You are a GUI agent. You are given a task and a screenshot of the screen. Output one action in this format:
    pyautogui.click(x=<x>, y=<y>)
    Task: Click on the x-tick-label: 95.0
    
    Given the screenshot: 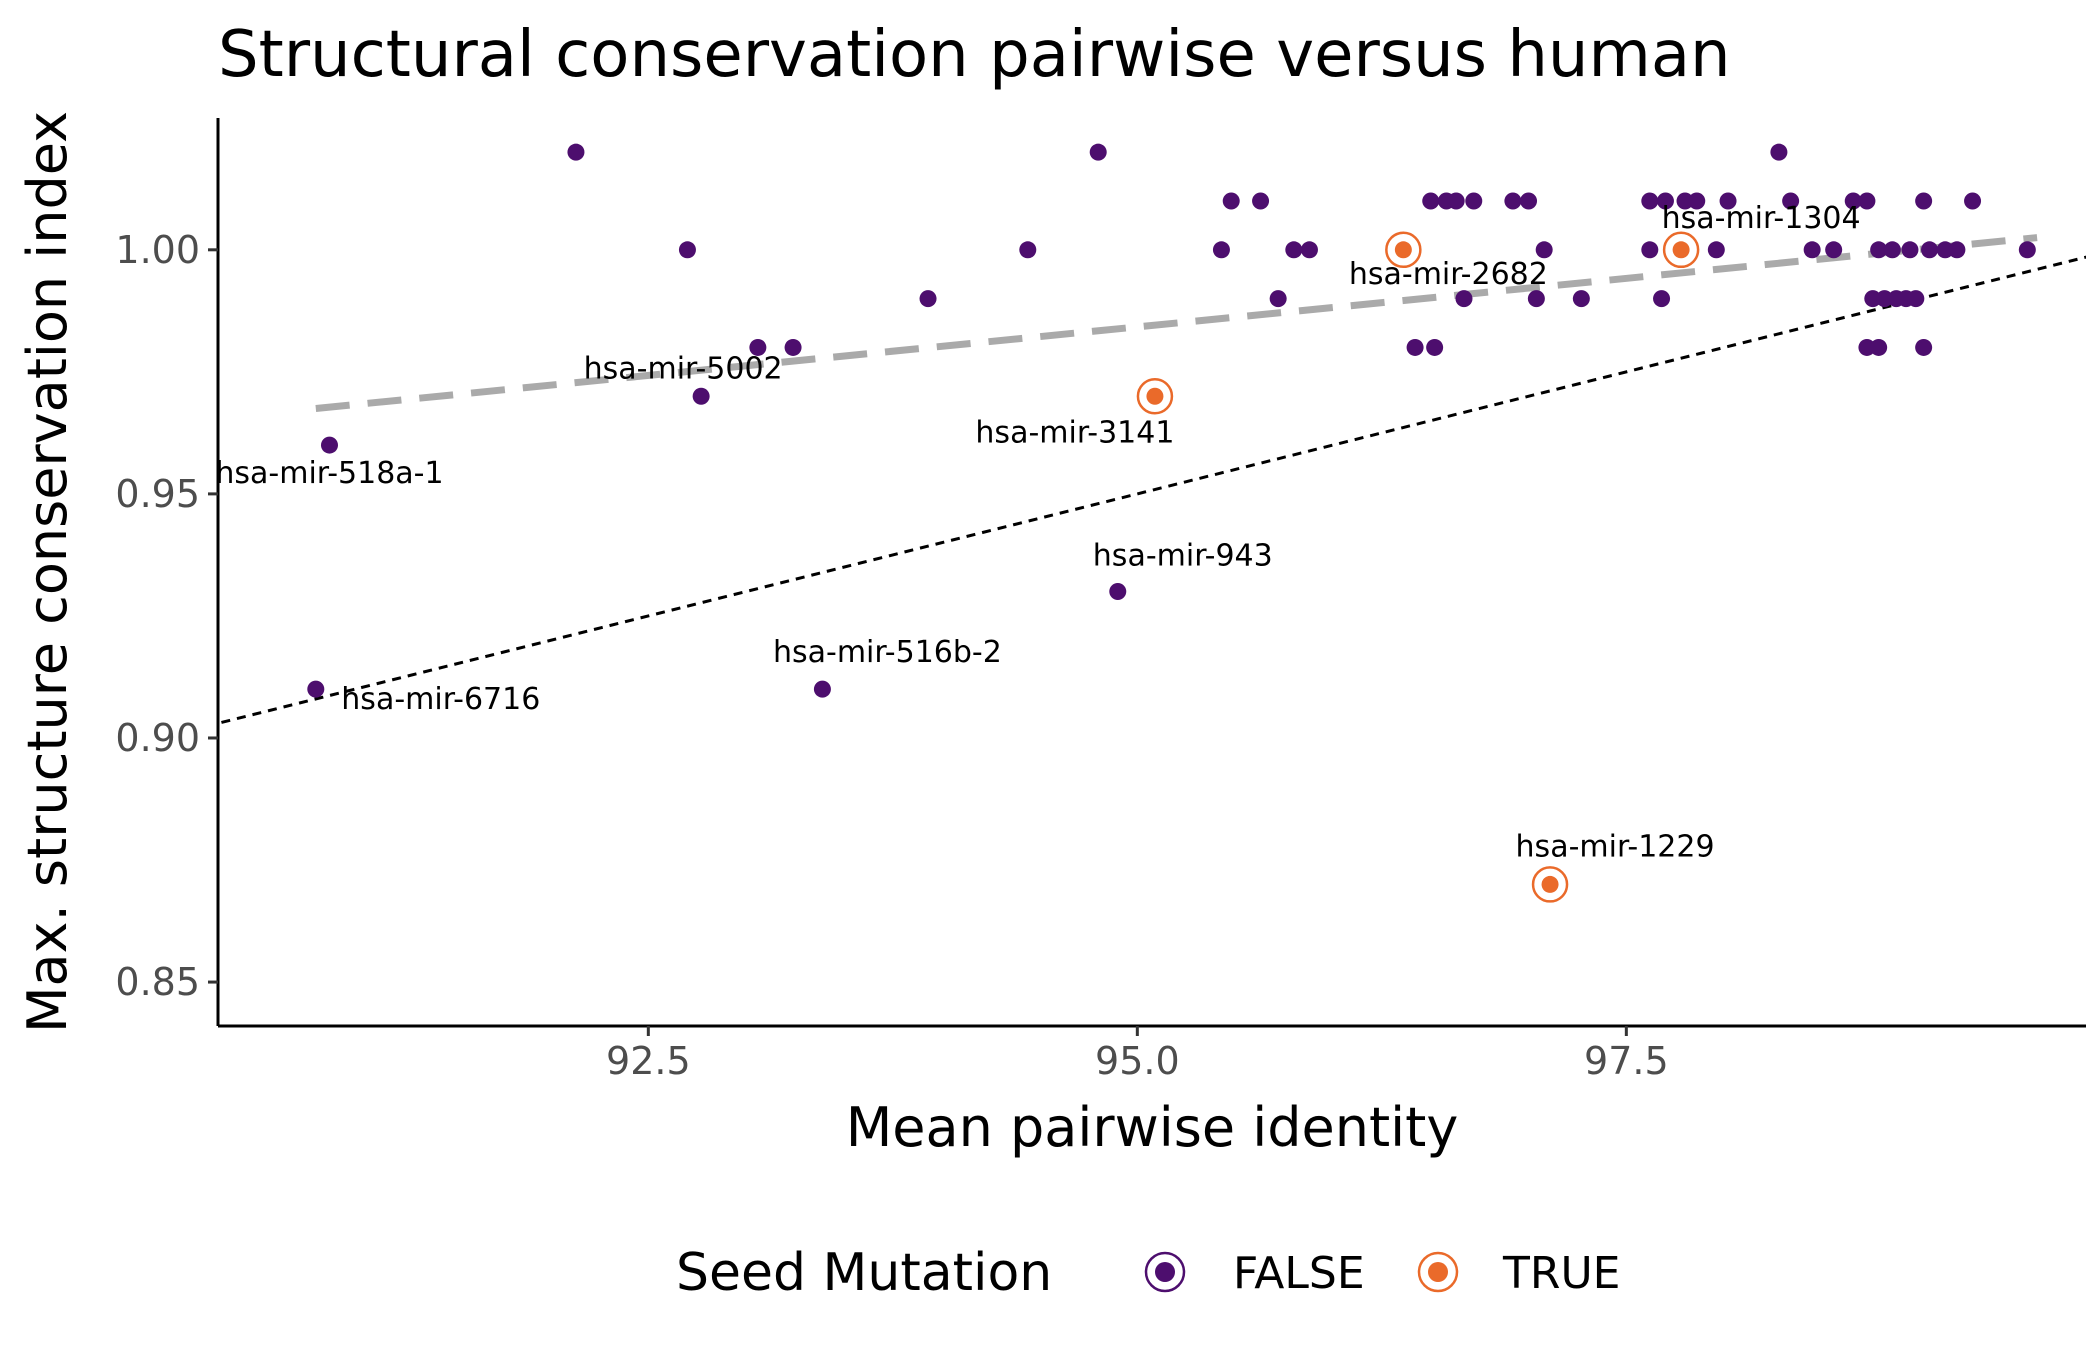 What is the action you would take?
    pyautogui.click(x=1137, y=1061)
    